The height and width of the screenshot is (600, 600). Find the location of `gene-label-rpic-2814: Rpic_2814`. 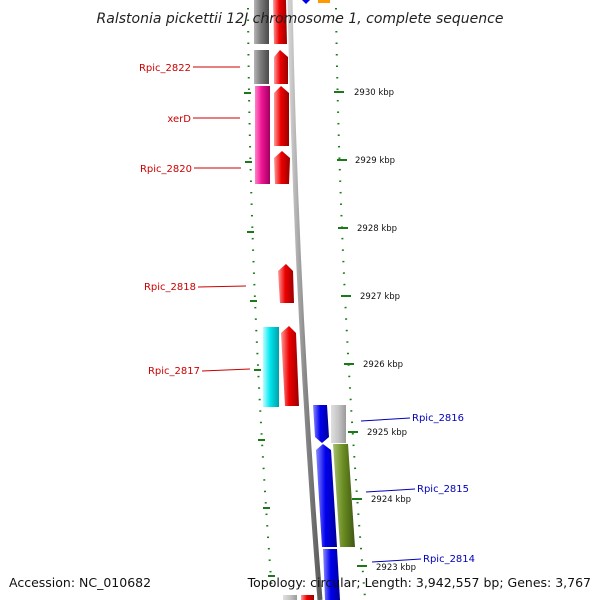

gene-label-rpic-2814: Rpic_2814 is located at coordinates (449, 559).